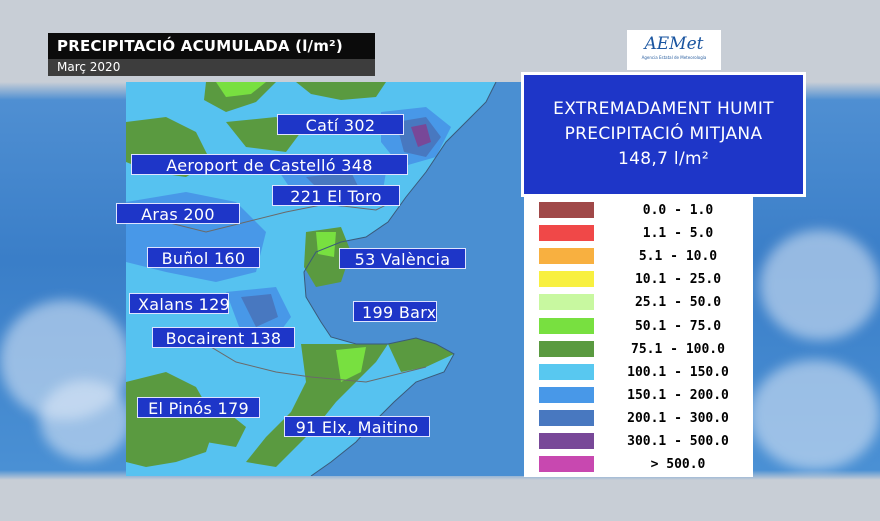  I want to click on logo-text: AEMet, so click(674, 44).